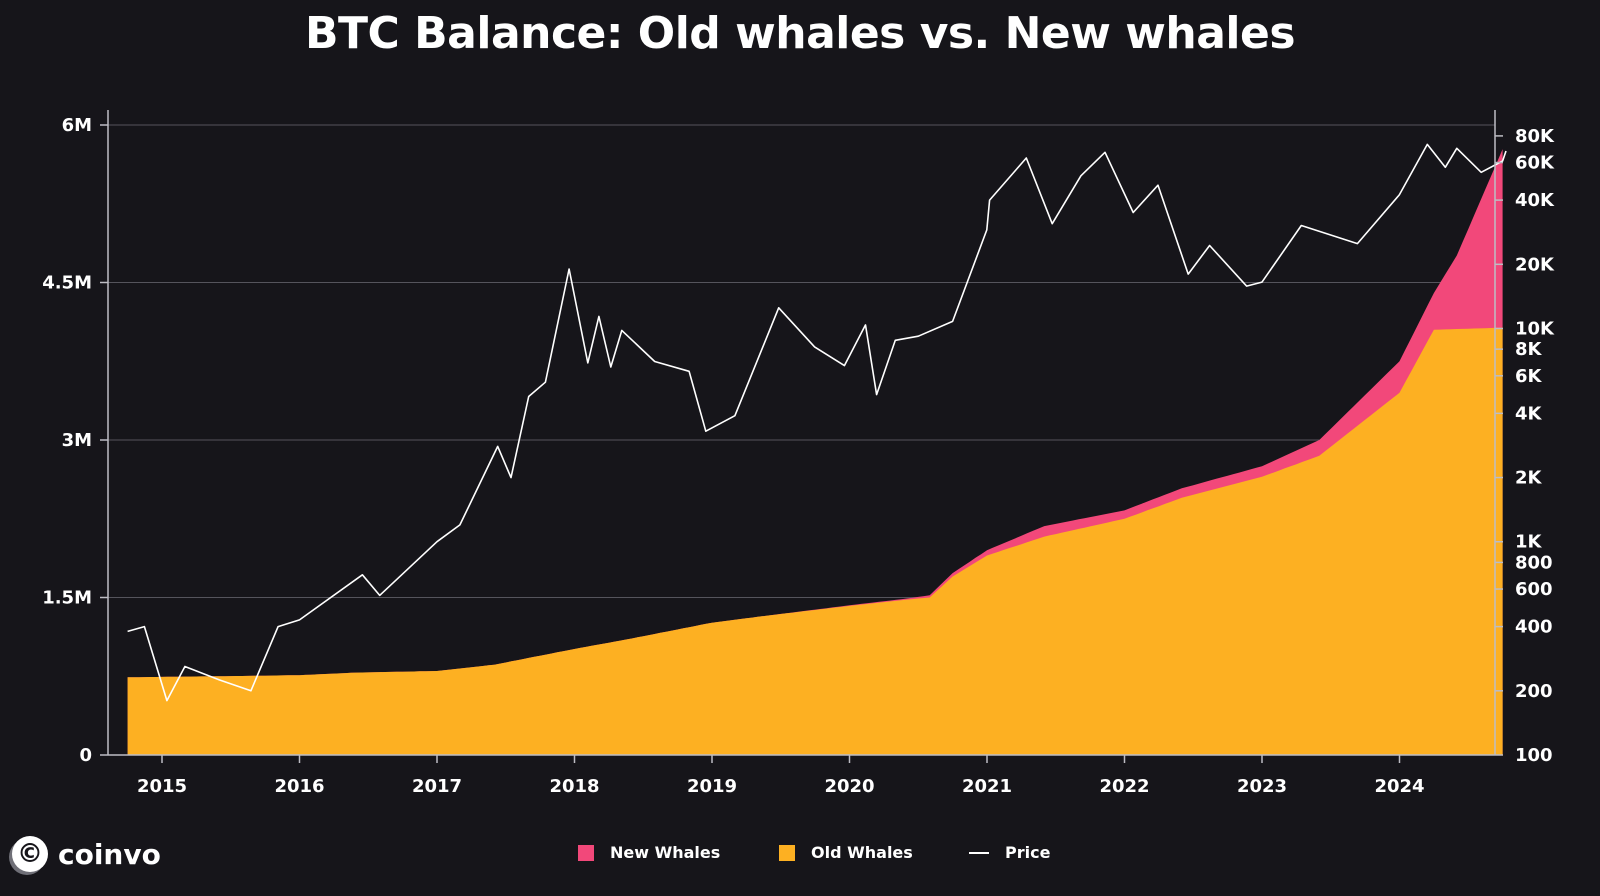  I want to click on y-right-tick-label: 20K, so click(1535, 264).